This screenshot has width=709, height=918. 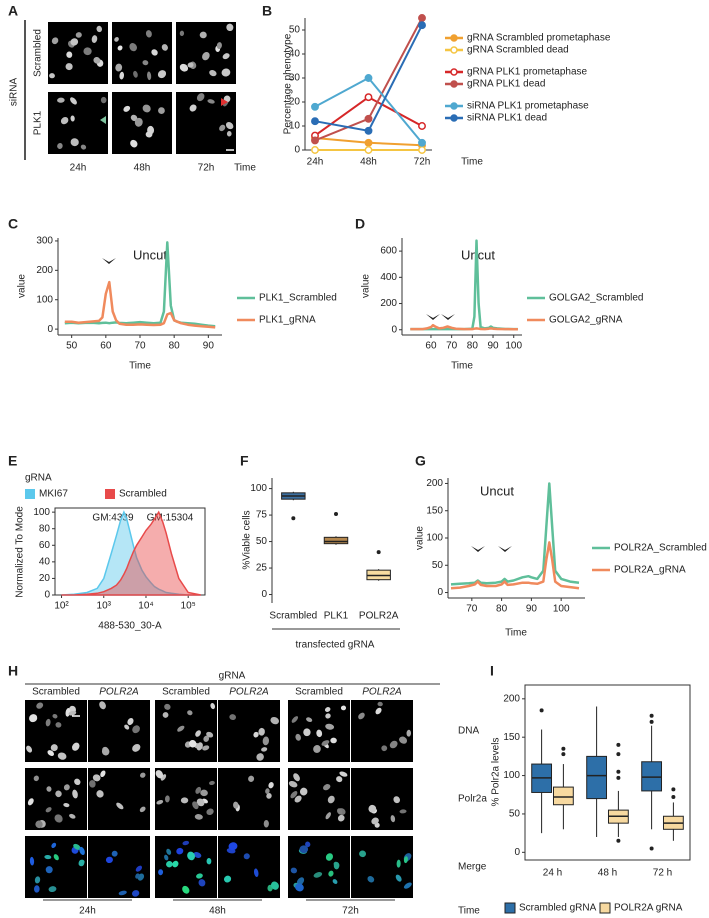 I want to click on x-tick-label: 50, so click(x=72, y=346).